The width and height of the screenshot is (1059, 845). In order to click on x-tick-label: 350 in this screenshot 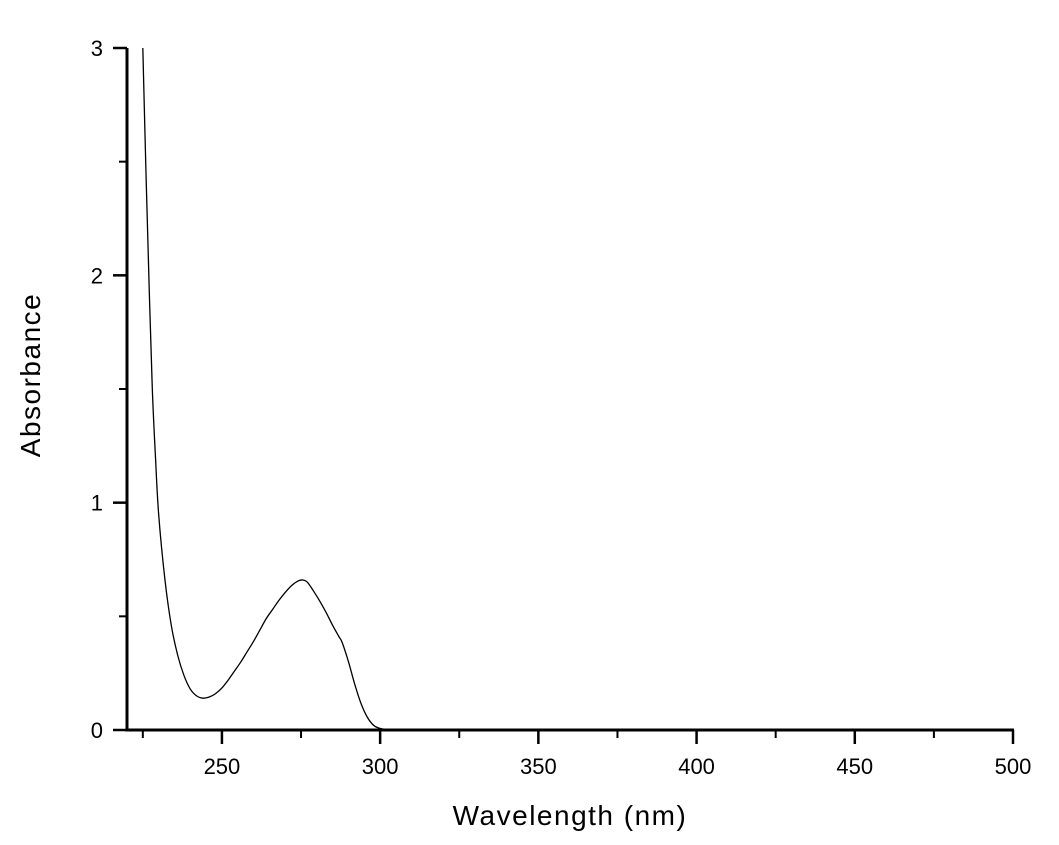, I will do `click(538, 766)`.